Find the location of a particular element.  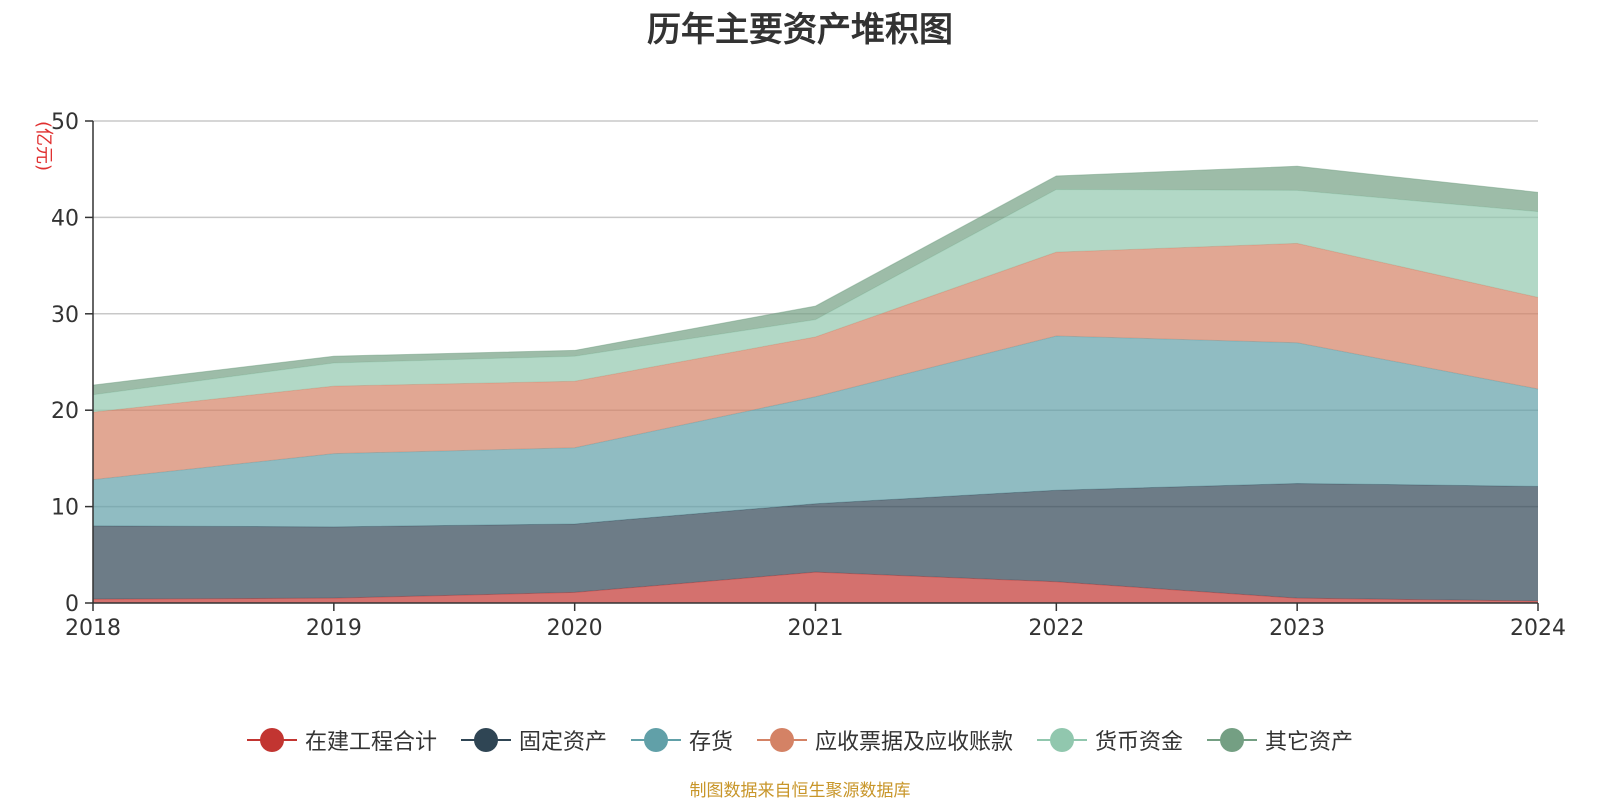

y-tick-label: 50 is located at coordinates (65, 122).